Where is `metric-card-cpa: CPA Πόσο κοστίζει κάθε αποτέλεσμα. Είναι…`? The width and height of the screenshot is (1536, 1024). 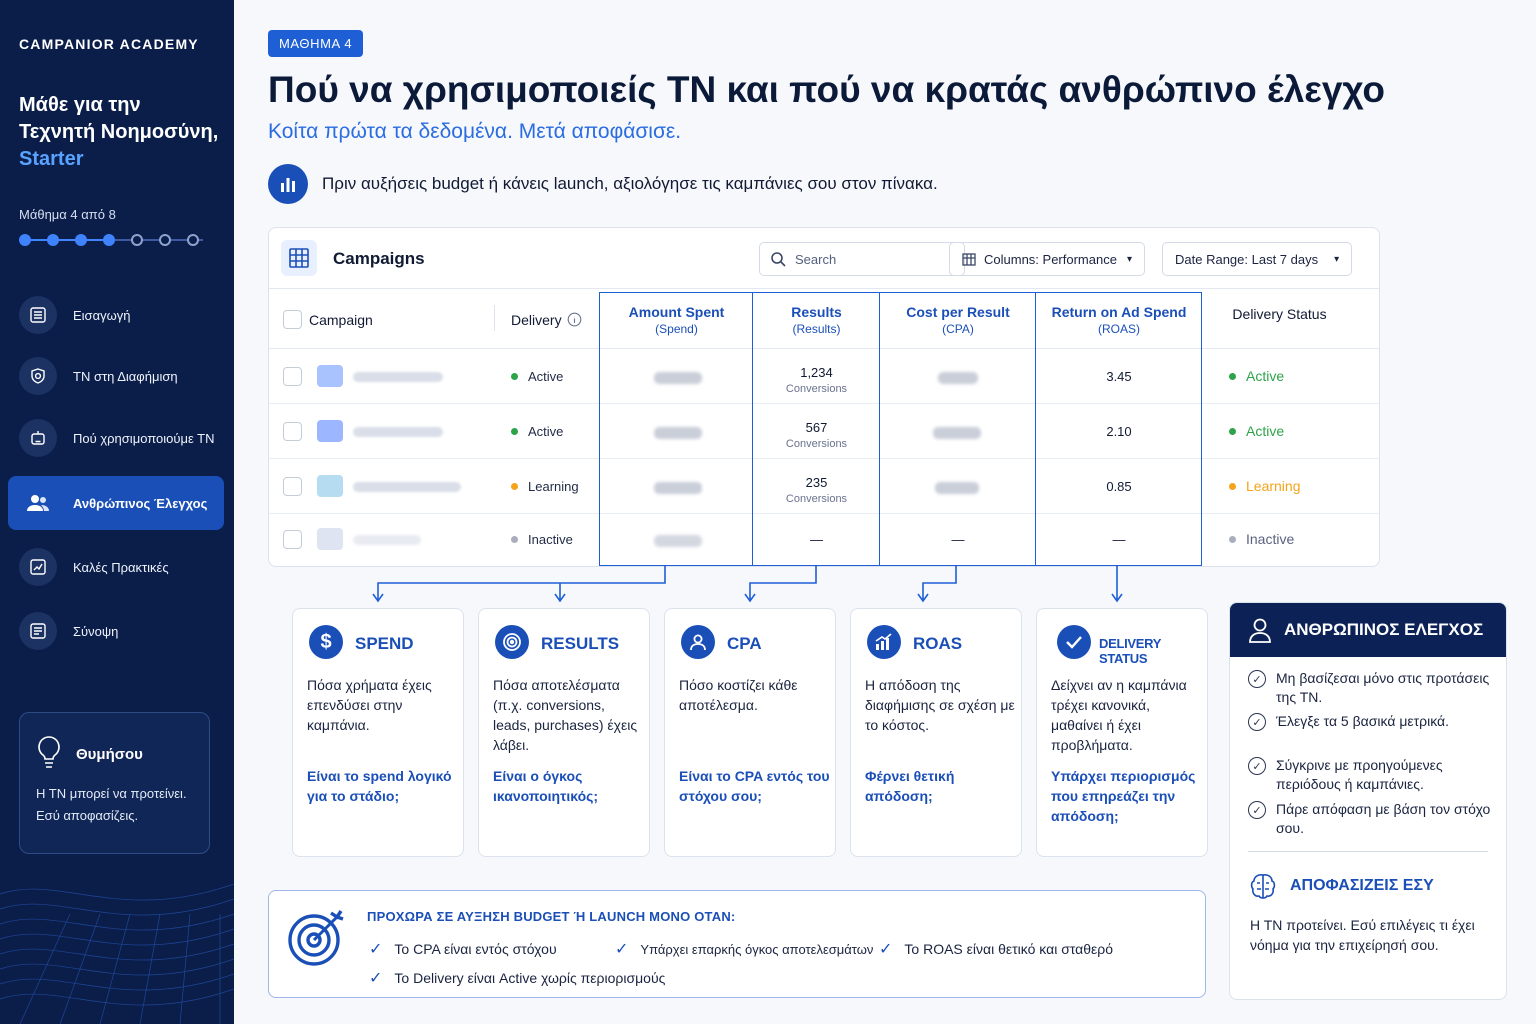
metric-card-cpa: CPA Πόσο κοστίζει κάθε αποτέλεσμα. Είναι… is located at coordinates (750, 732).